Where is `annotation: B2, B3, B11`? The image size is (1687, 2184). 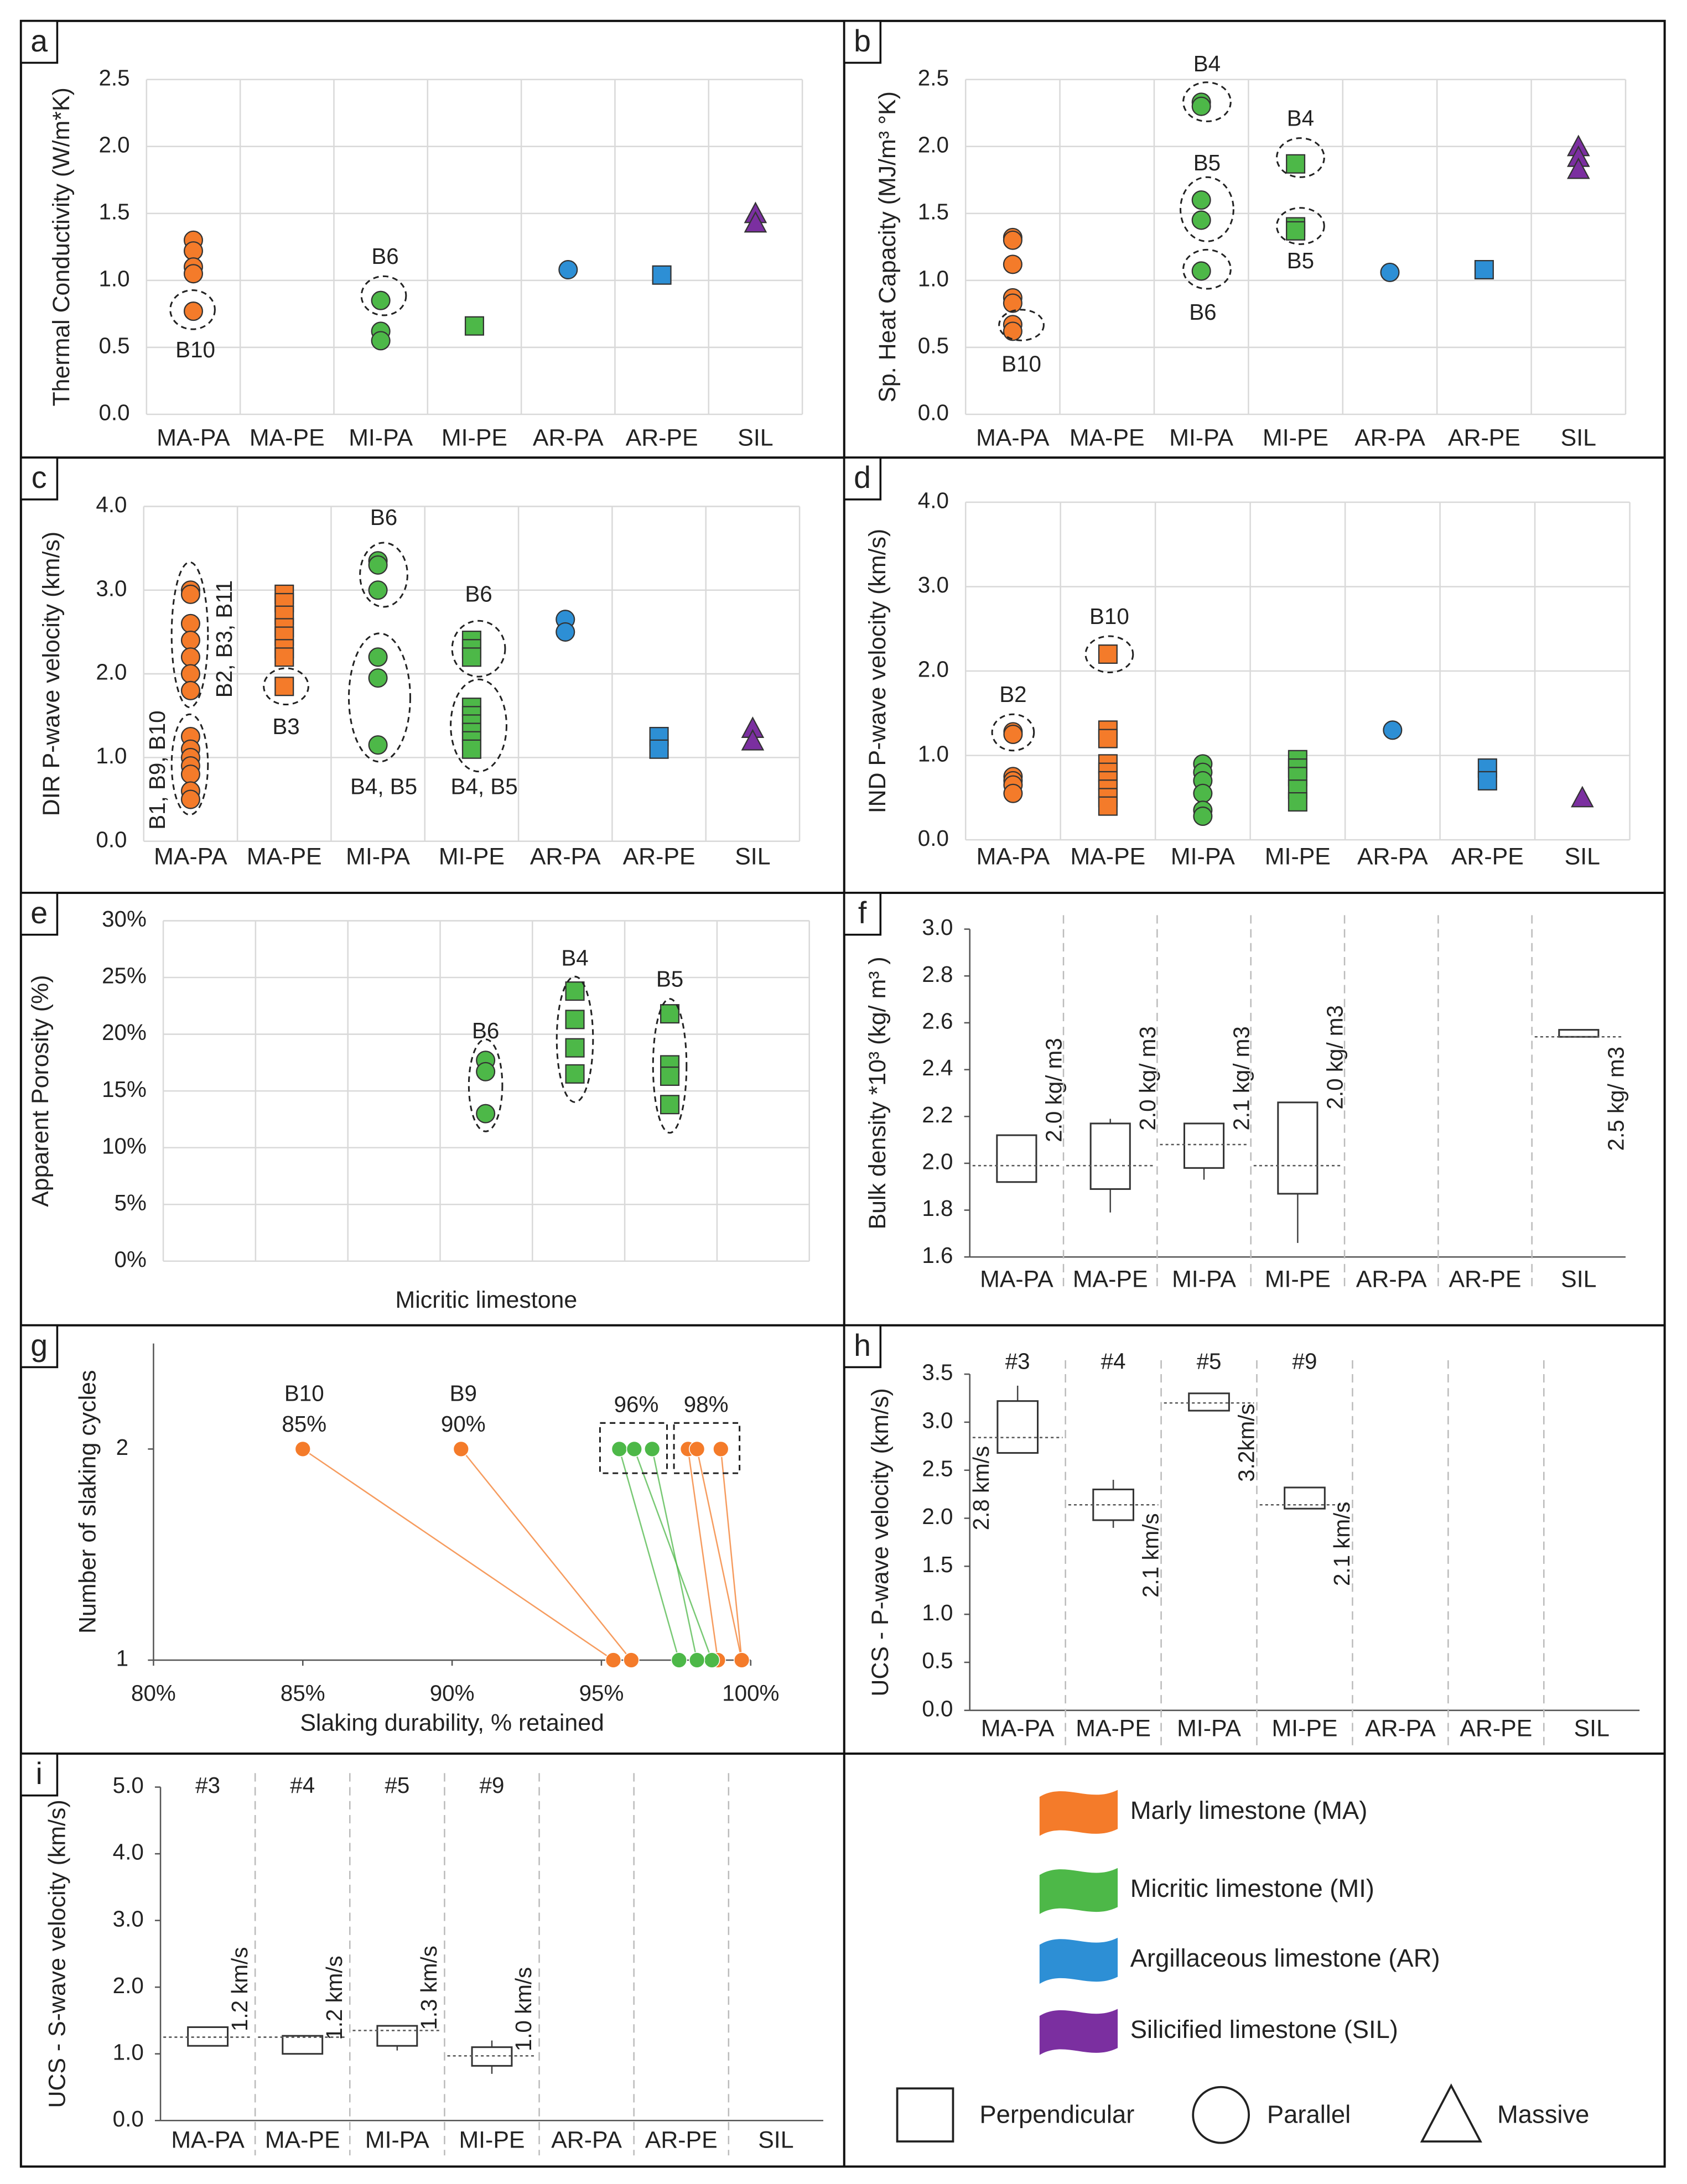 annotation: B2, B3, B11 is located at coordinates (224, 639).